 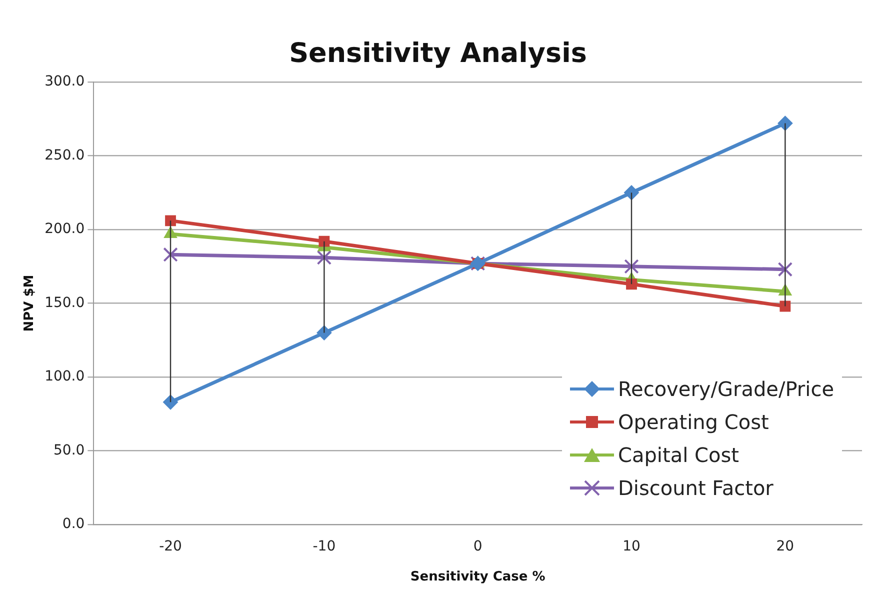 I want to click on x-tick-label: -20, so click(x=170, y=546).